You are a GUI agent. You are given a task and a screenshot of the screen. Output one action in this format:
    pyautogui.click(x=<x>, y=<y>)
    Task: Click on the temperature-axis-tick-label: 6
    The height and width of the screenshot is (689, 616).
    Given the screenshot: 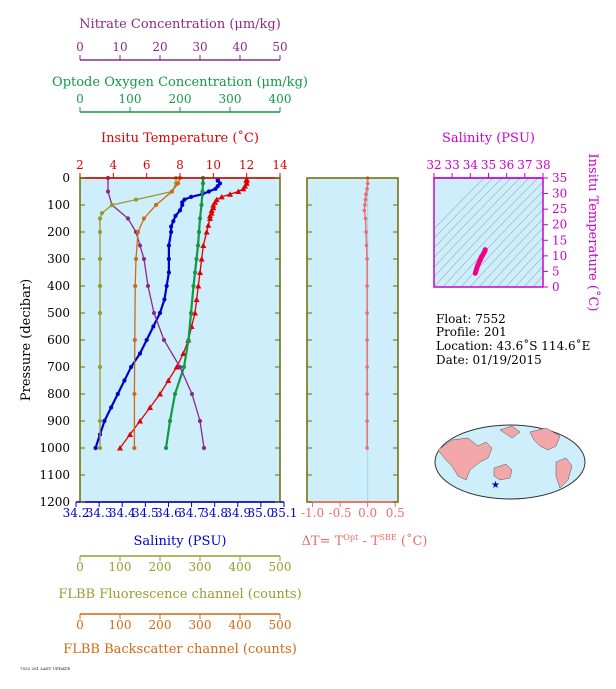 What is the action you would take?
    pyautogui.click(x=147, y=165)
    